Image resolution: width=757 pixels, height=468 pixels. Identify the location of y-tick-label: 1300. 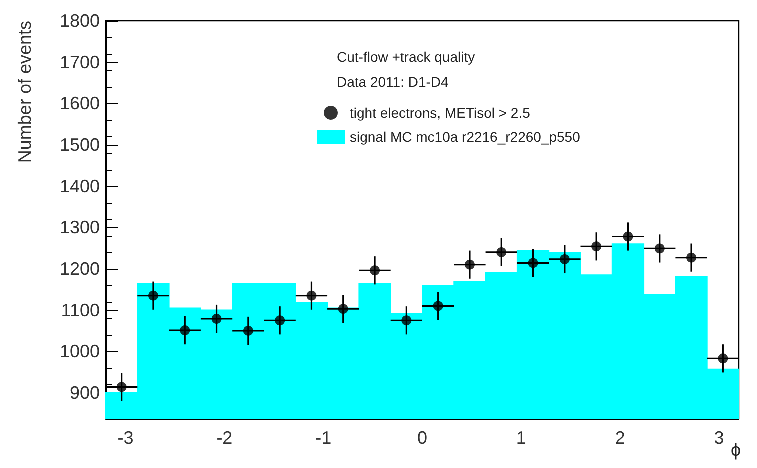
(80, 228).